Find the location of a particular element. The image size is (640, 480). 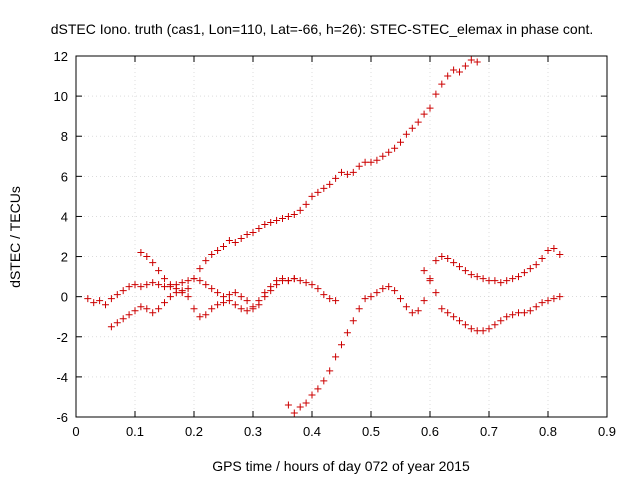

y-tick-label: -2 is located at coordinates (62, 337).